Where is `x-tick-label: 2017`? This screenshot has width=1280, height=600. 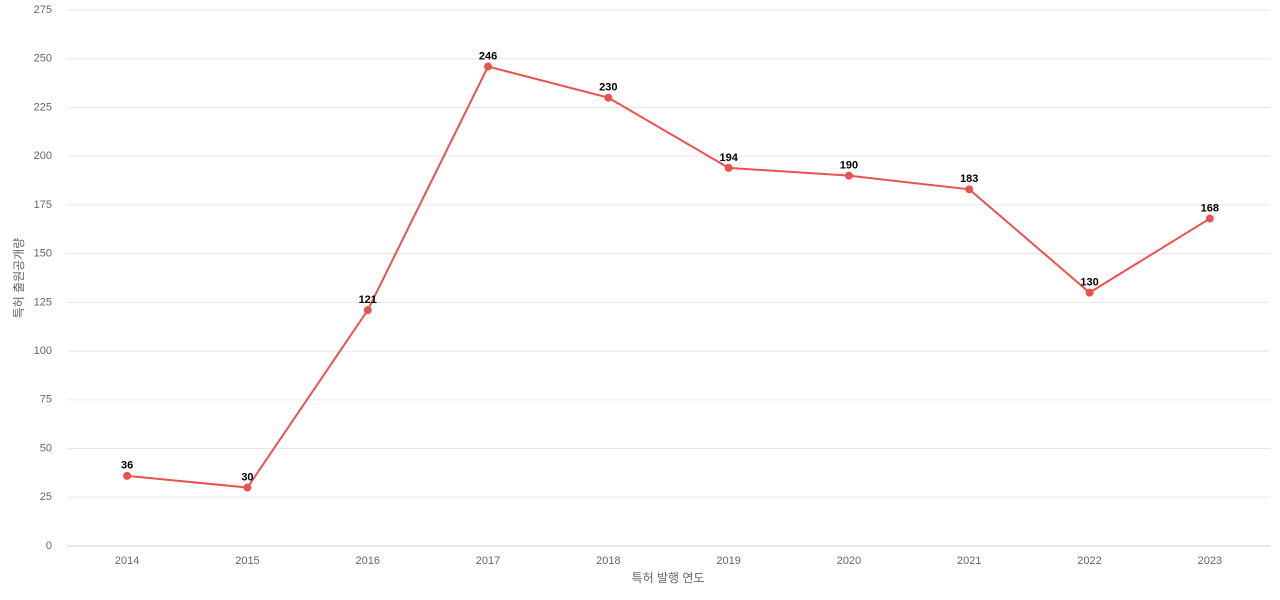
x-tick-label: 2017 is located at coordinates (488, 561).